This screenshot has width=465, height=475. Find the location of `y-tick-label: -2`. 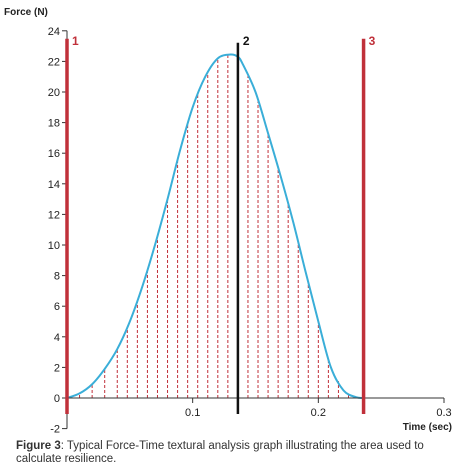

y-tick-label: -2 is located at coordinates (55, 430).